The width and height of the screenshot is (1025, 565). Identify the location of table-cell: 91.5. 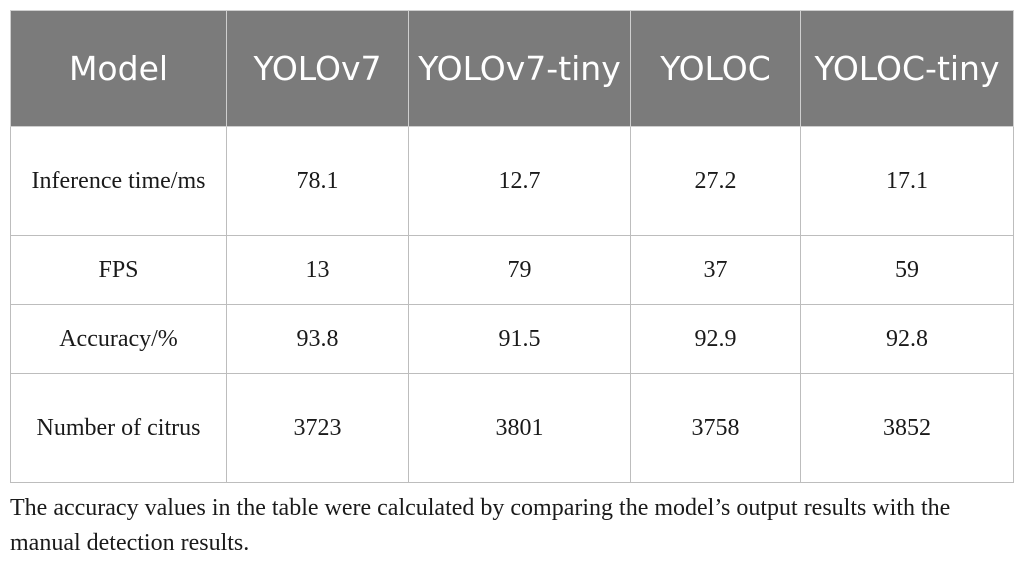
(519, 339).